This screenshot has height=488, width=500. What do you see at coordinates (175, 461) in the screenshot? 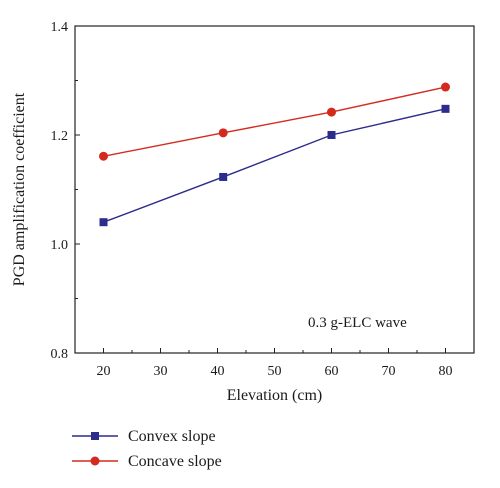
I see `legend-label: Concave slope` at bounding box center [175, 461].